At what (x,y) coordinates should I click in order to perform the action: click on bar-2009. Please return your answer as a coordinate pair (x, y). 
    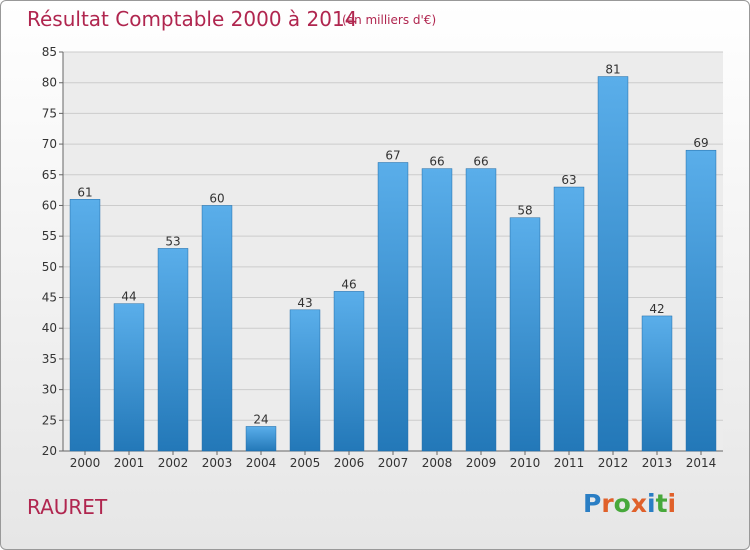
    Looking at the image, I should click on (481, 310).